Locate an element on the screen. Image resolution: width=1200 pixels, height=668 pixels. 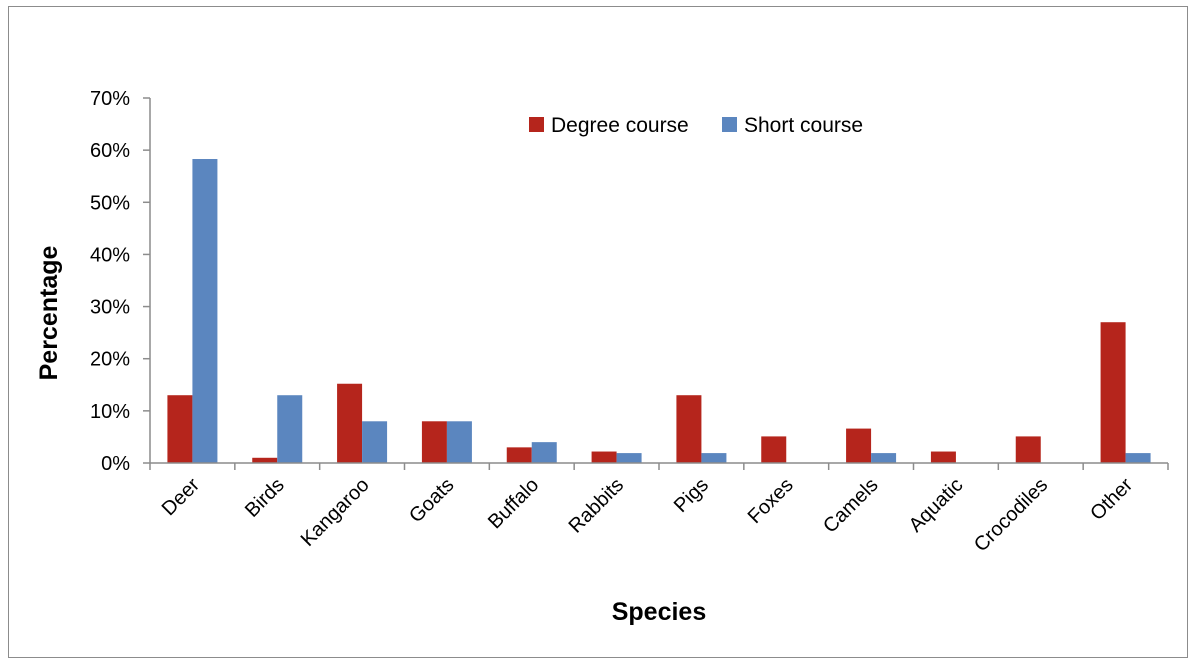
x-tick-label: Birds is located at coordinates (265, 498).